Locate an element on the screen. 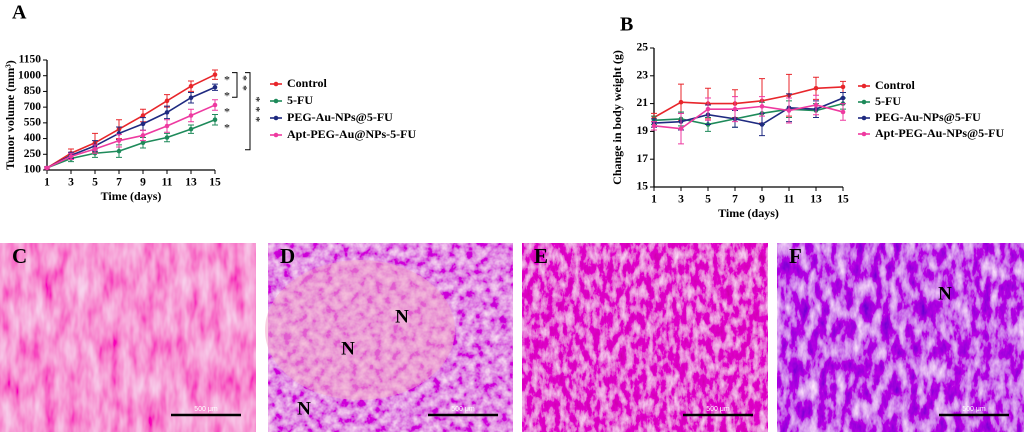  y-tick-label: 1000 is located at coordinates (29, 75).